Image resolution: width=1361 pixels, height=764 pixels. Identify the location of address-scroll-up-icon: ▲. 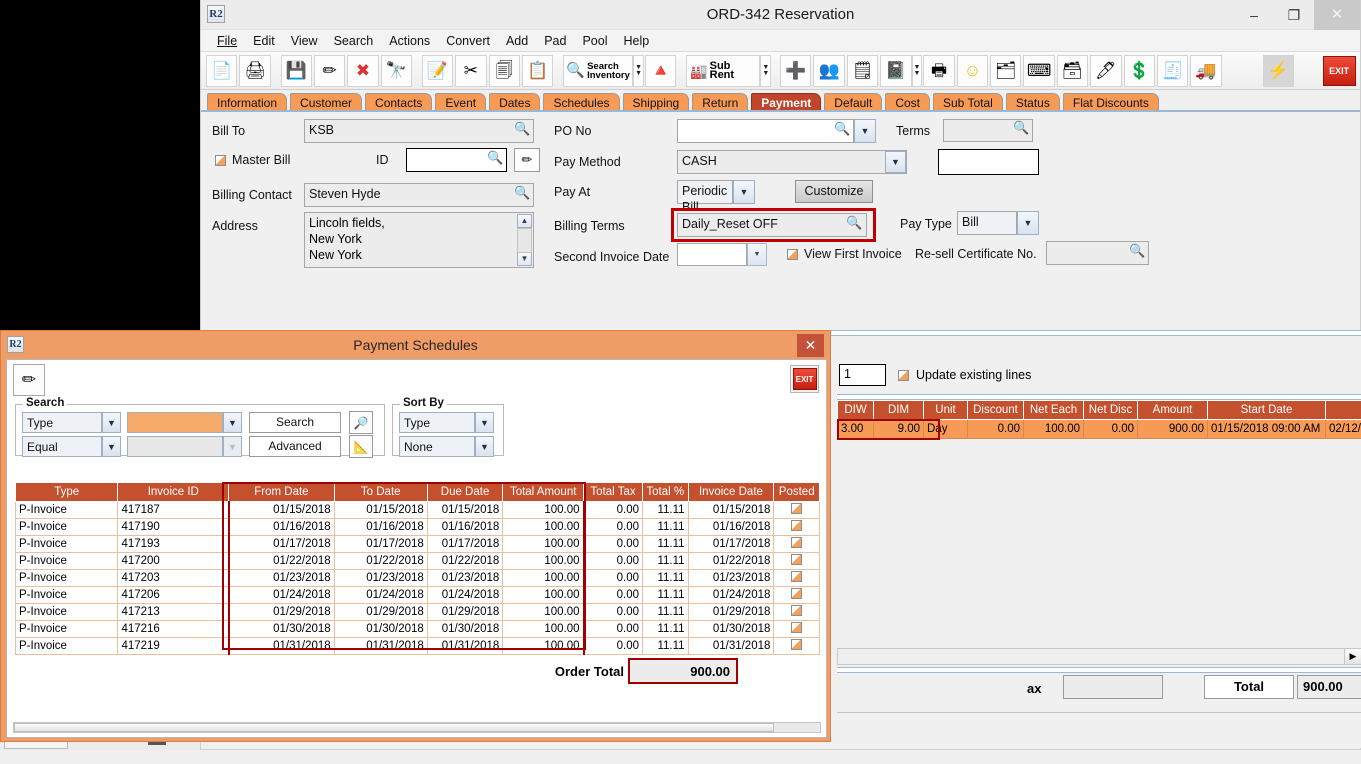
(524, 221).